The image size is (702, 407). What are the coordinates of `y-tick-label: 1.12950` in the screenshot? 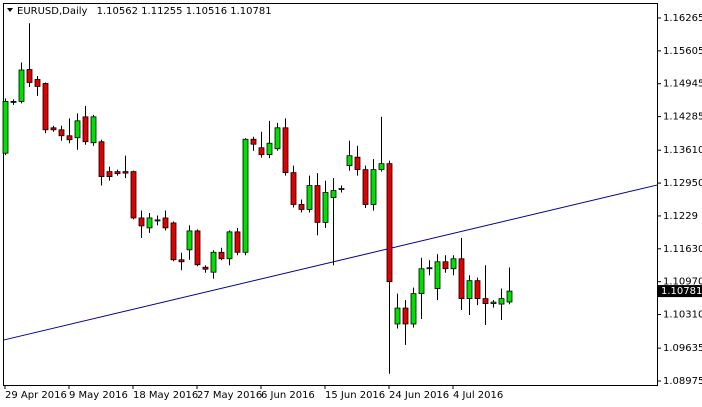 It's located at (682, 183).